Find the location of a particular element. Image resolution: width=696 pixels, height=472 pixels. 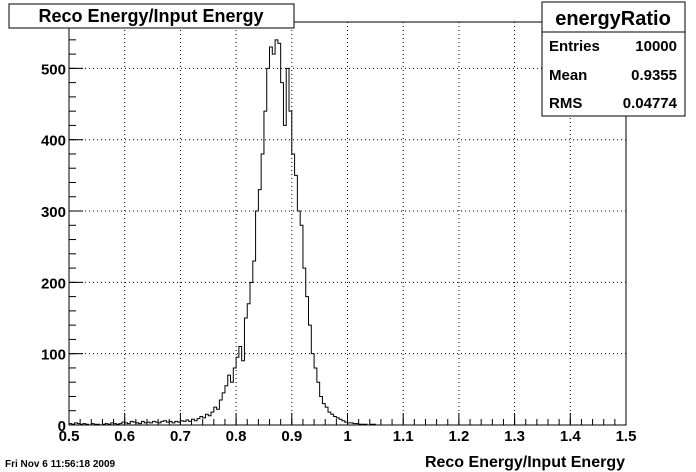

y-tick-label: 500 is located at coordinates (53, 69).